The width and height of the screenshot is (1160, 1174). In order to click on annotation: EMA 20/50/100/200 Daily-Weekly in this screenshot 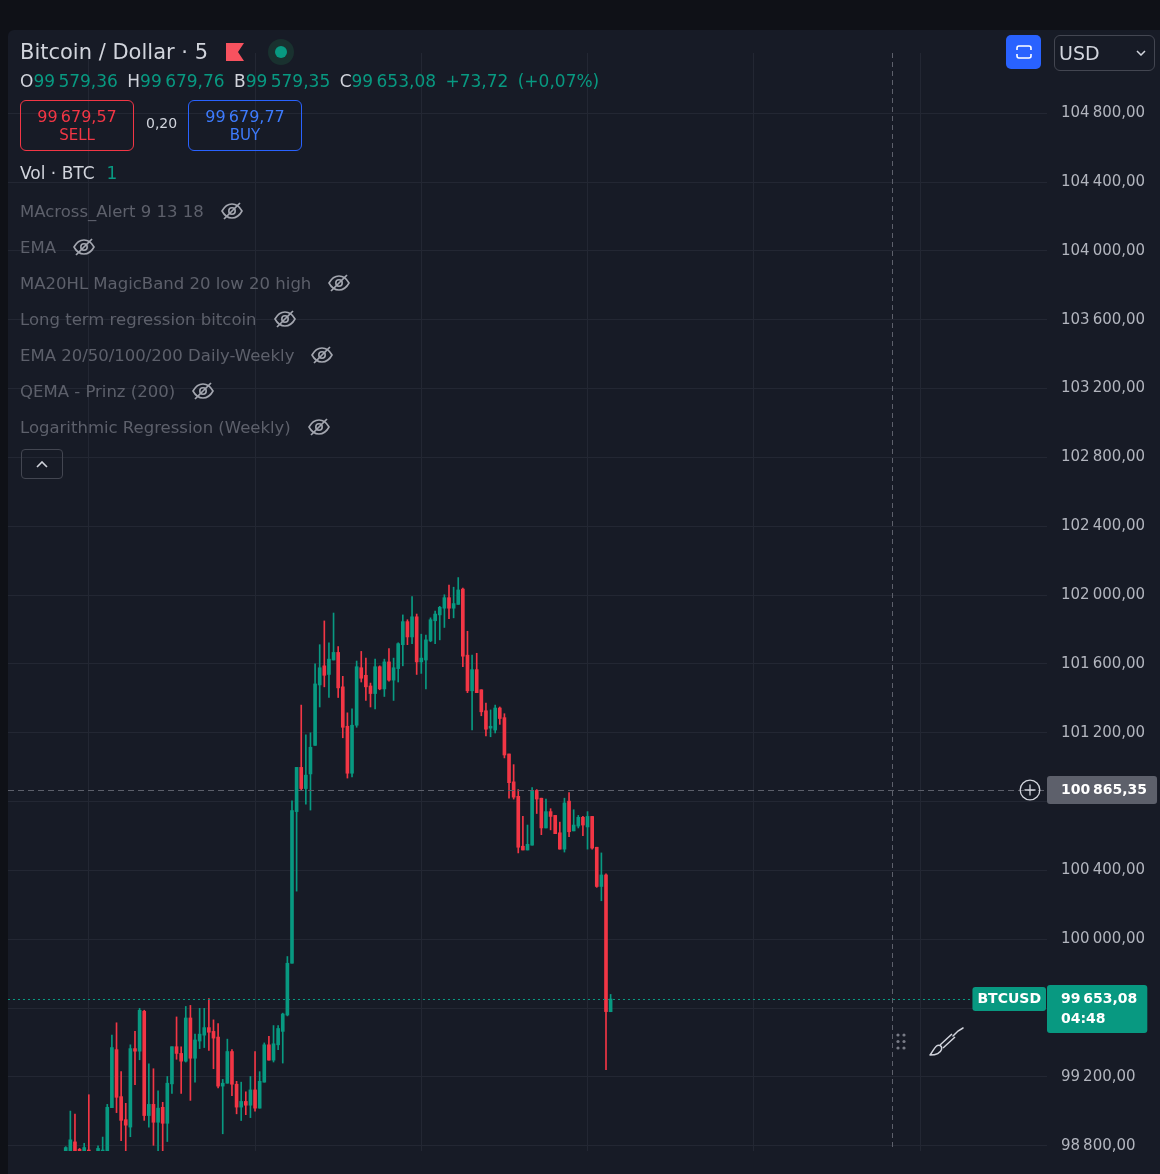, I will do `click(157, 355)`.